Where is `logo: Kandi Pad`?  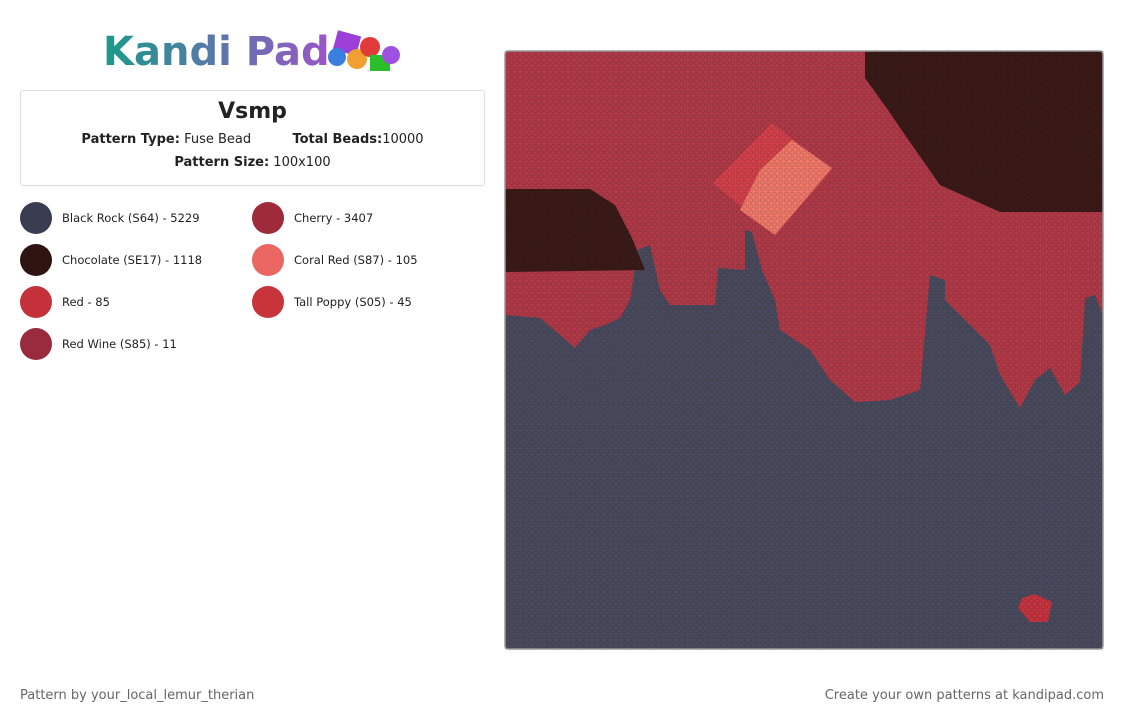
logo: Kandi Pad is located at coordinates (251, 52).